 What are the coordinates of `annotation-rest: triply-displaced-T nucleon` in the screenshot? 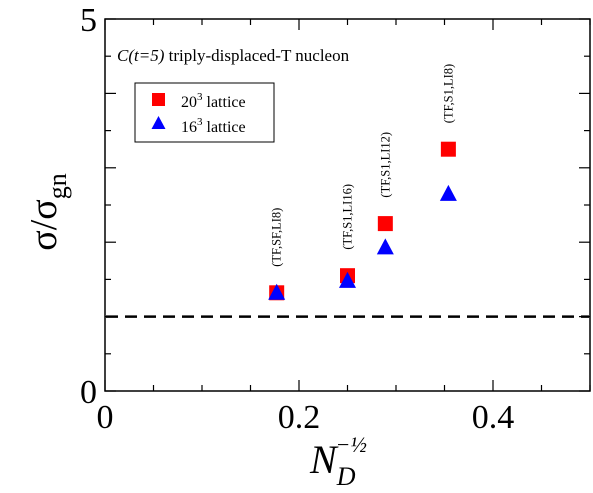 It's located at (256, 55).